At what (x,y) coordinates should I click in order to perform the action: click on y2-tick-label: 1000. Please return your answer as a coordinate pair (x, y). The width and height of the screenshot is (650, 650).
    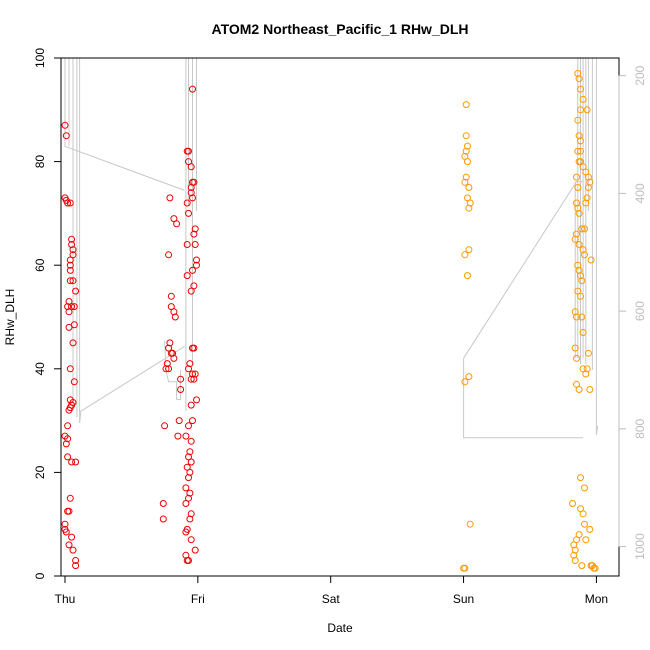
    Looking at the image, I should click on (640, 546).